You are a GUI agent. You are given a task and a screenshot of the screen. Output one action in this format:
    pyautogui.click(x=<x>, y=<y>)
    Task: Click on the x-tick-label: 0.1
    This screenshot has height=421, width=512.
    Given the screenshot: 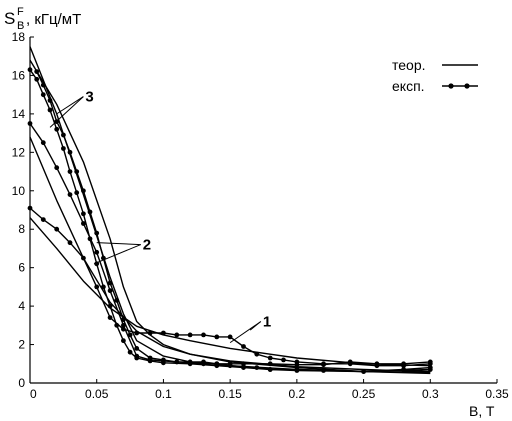 What is the action you would take?
    pyautogui.click(x=163, y=394)
    